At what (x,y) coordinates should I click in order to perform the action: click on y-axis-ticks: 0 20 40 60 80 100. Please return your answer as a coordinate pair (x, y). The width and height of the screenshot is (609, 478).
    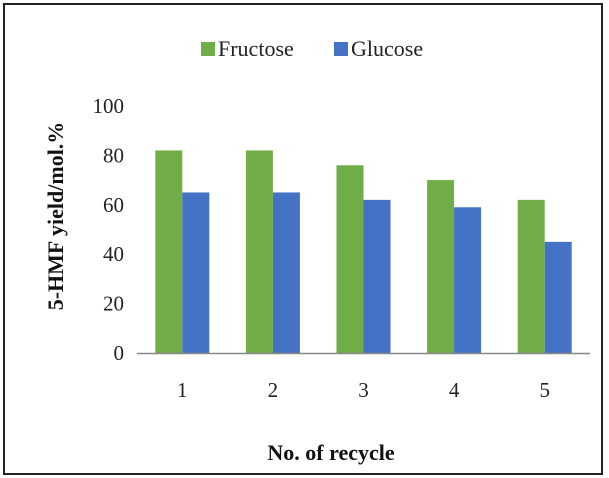
    Looking at the image, I should click on (109, 229).